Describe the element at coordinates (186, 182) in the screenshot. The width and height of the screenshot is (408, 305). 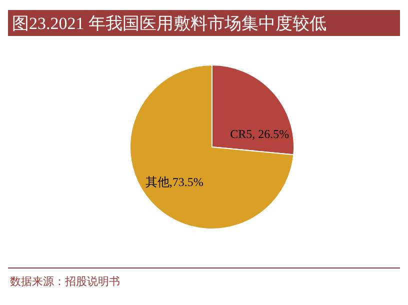
I see `data-label: ,73.5%` at that location.